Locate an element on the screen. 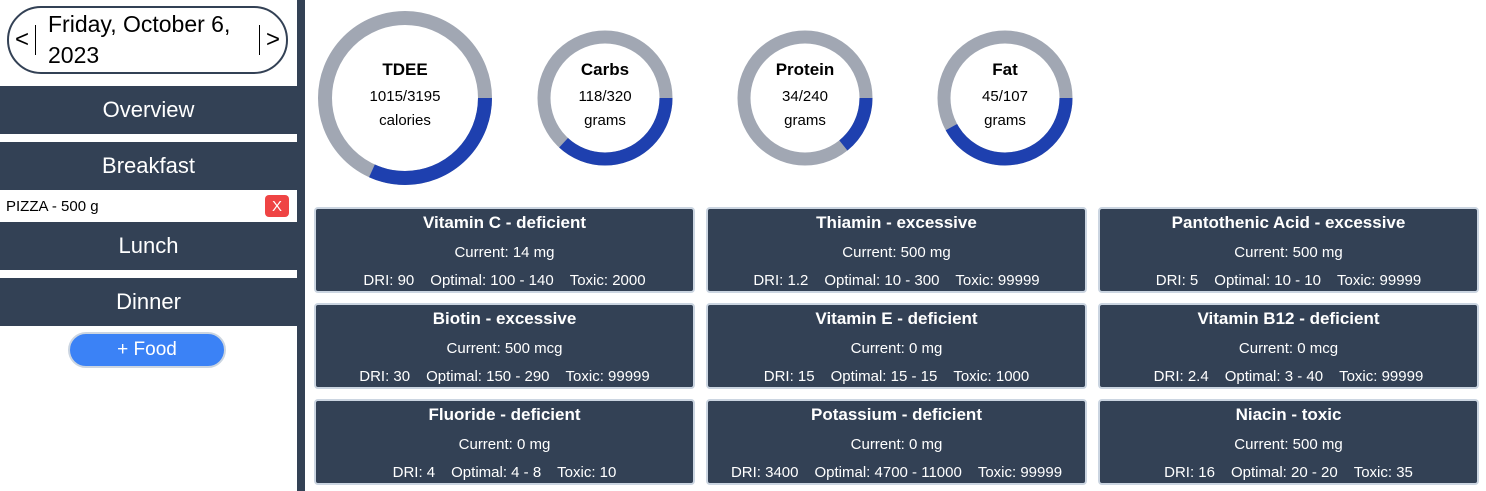 Image resolution: width=1486 pixels, height=491 pixels. nutrient-current: Current: 500 mcg is located at coordinates (504, 348).